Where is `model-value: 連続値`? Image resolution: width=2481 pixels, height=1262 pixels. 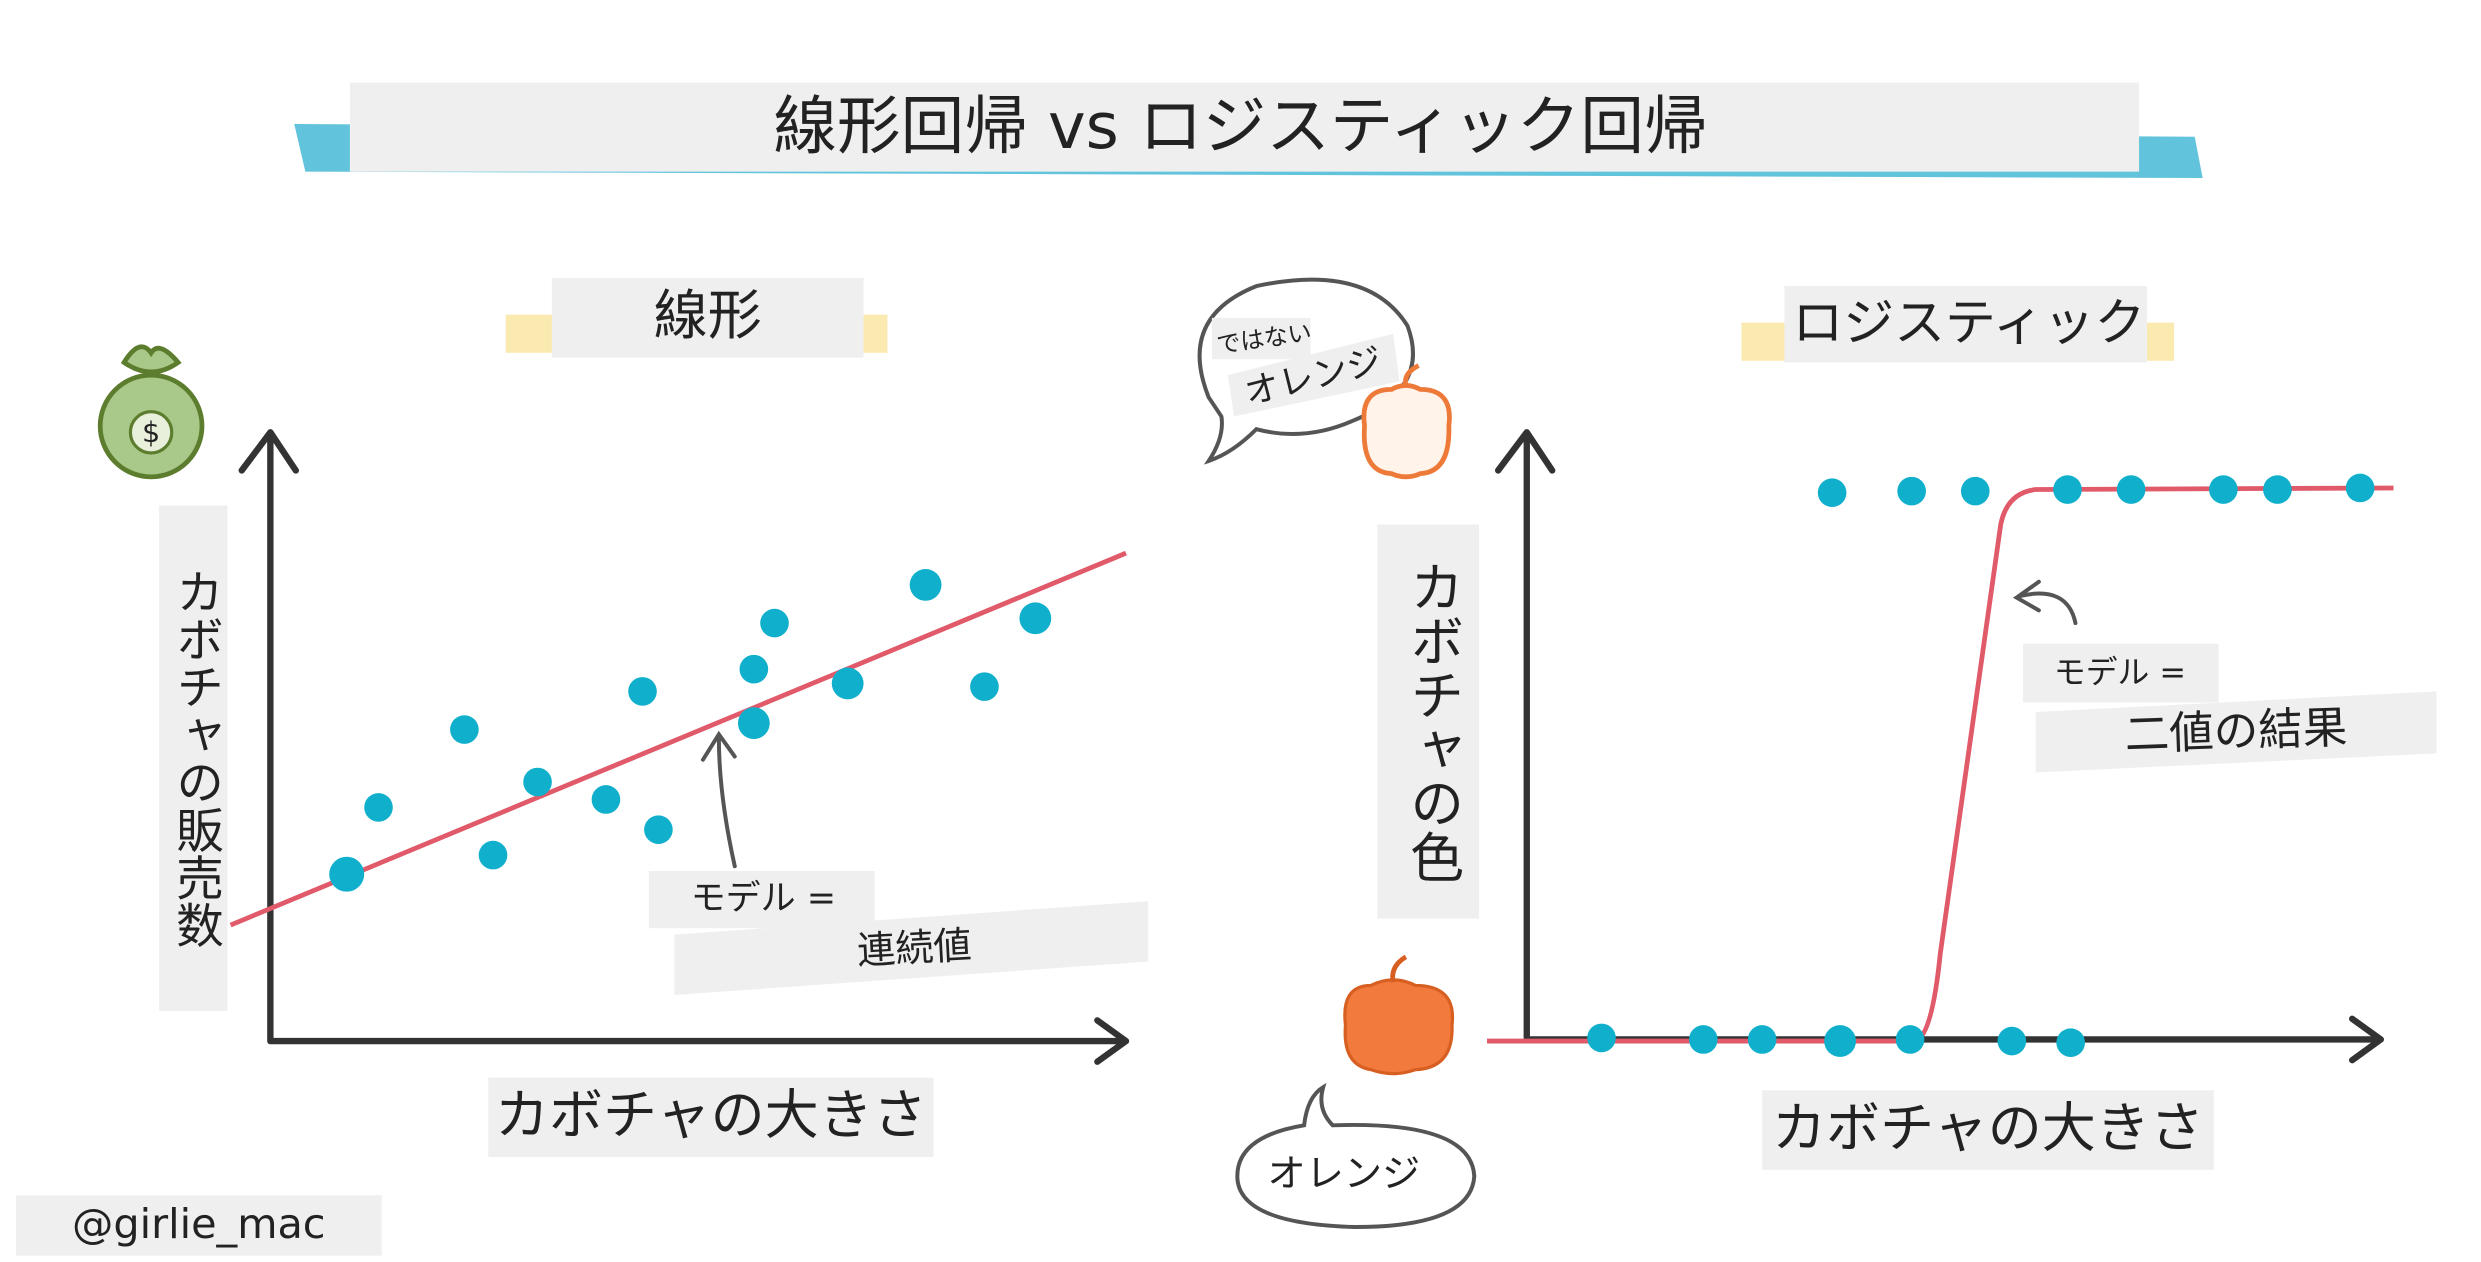 model-value: 連続値 is located at coordinates (914, 948).